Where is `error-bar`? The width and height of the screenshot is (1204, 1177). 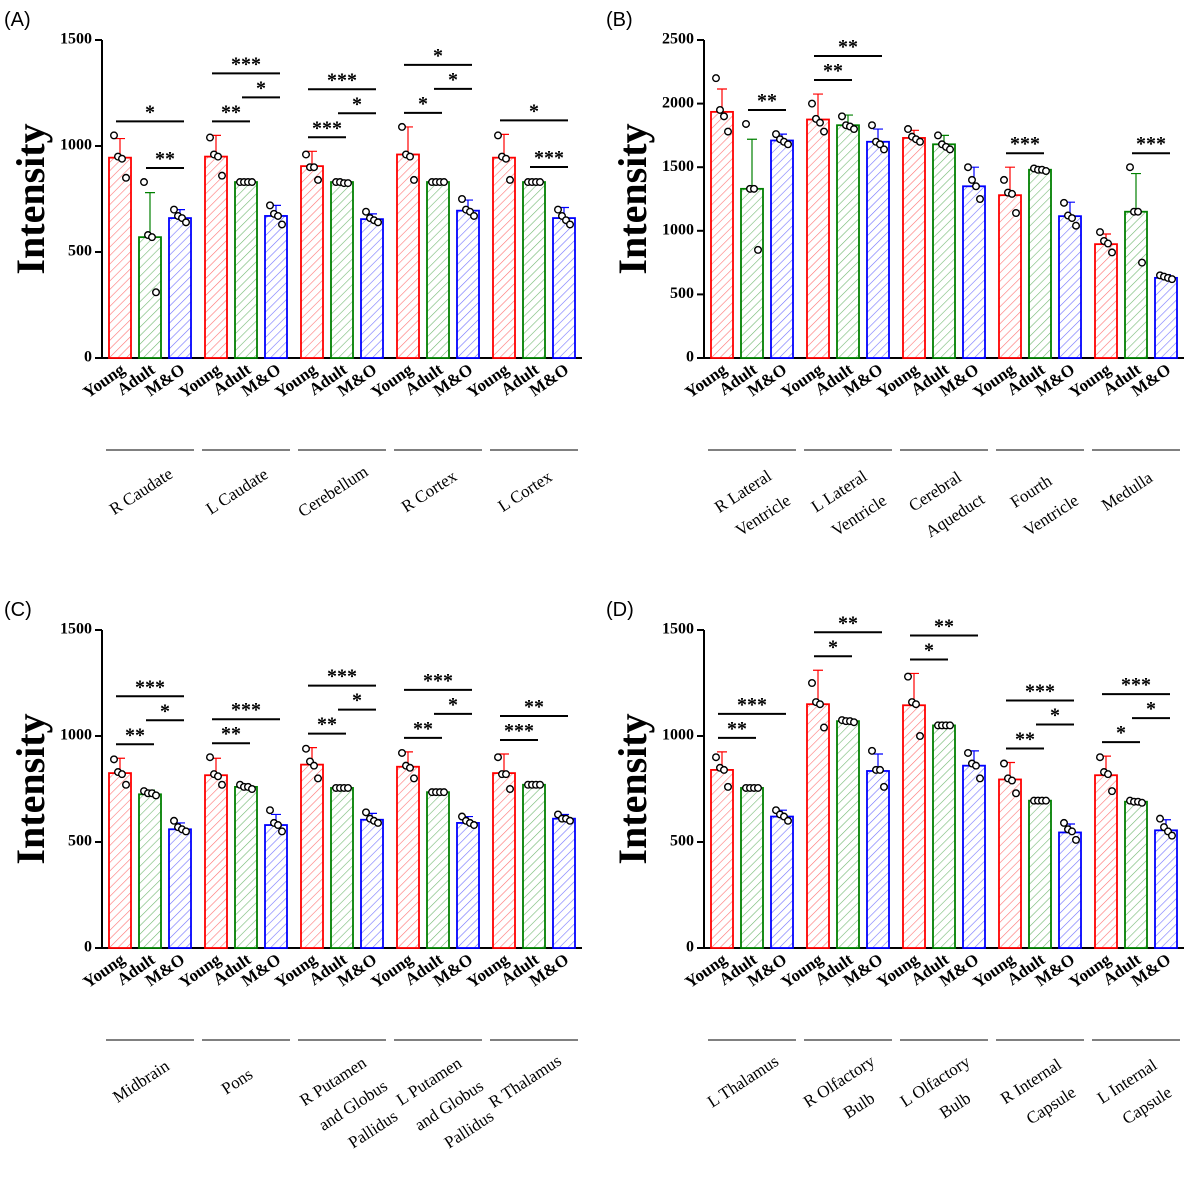 error-bar is located at coordinates (818, 687).